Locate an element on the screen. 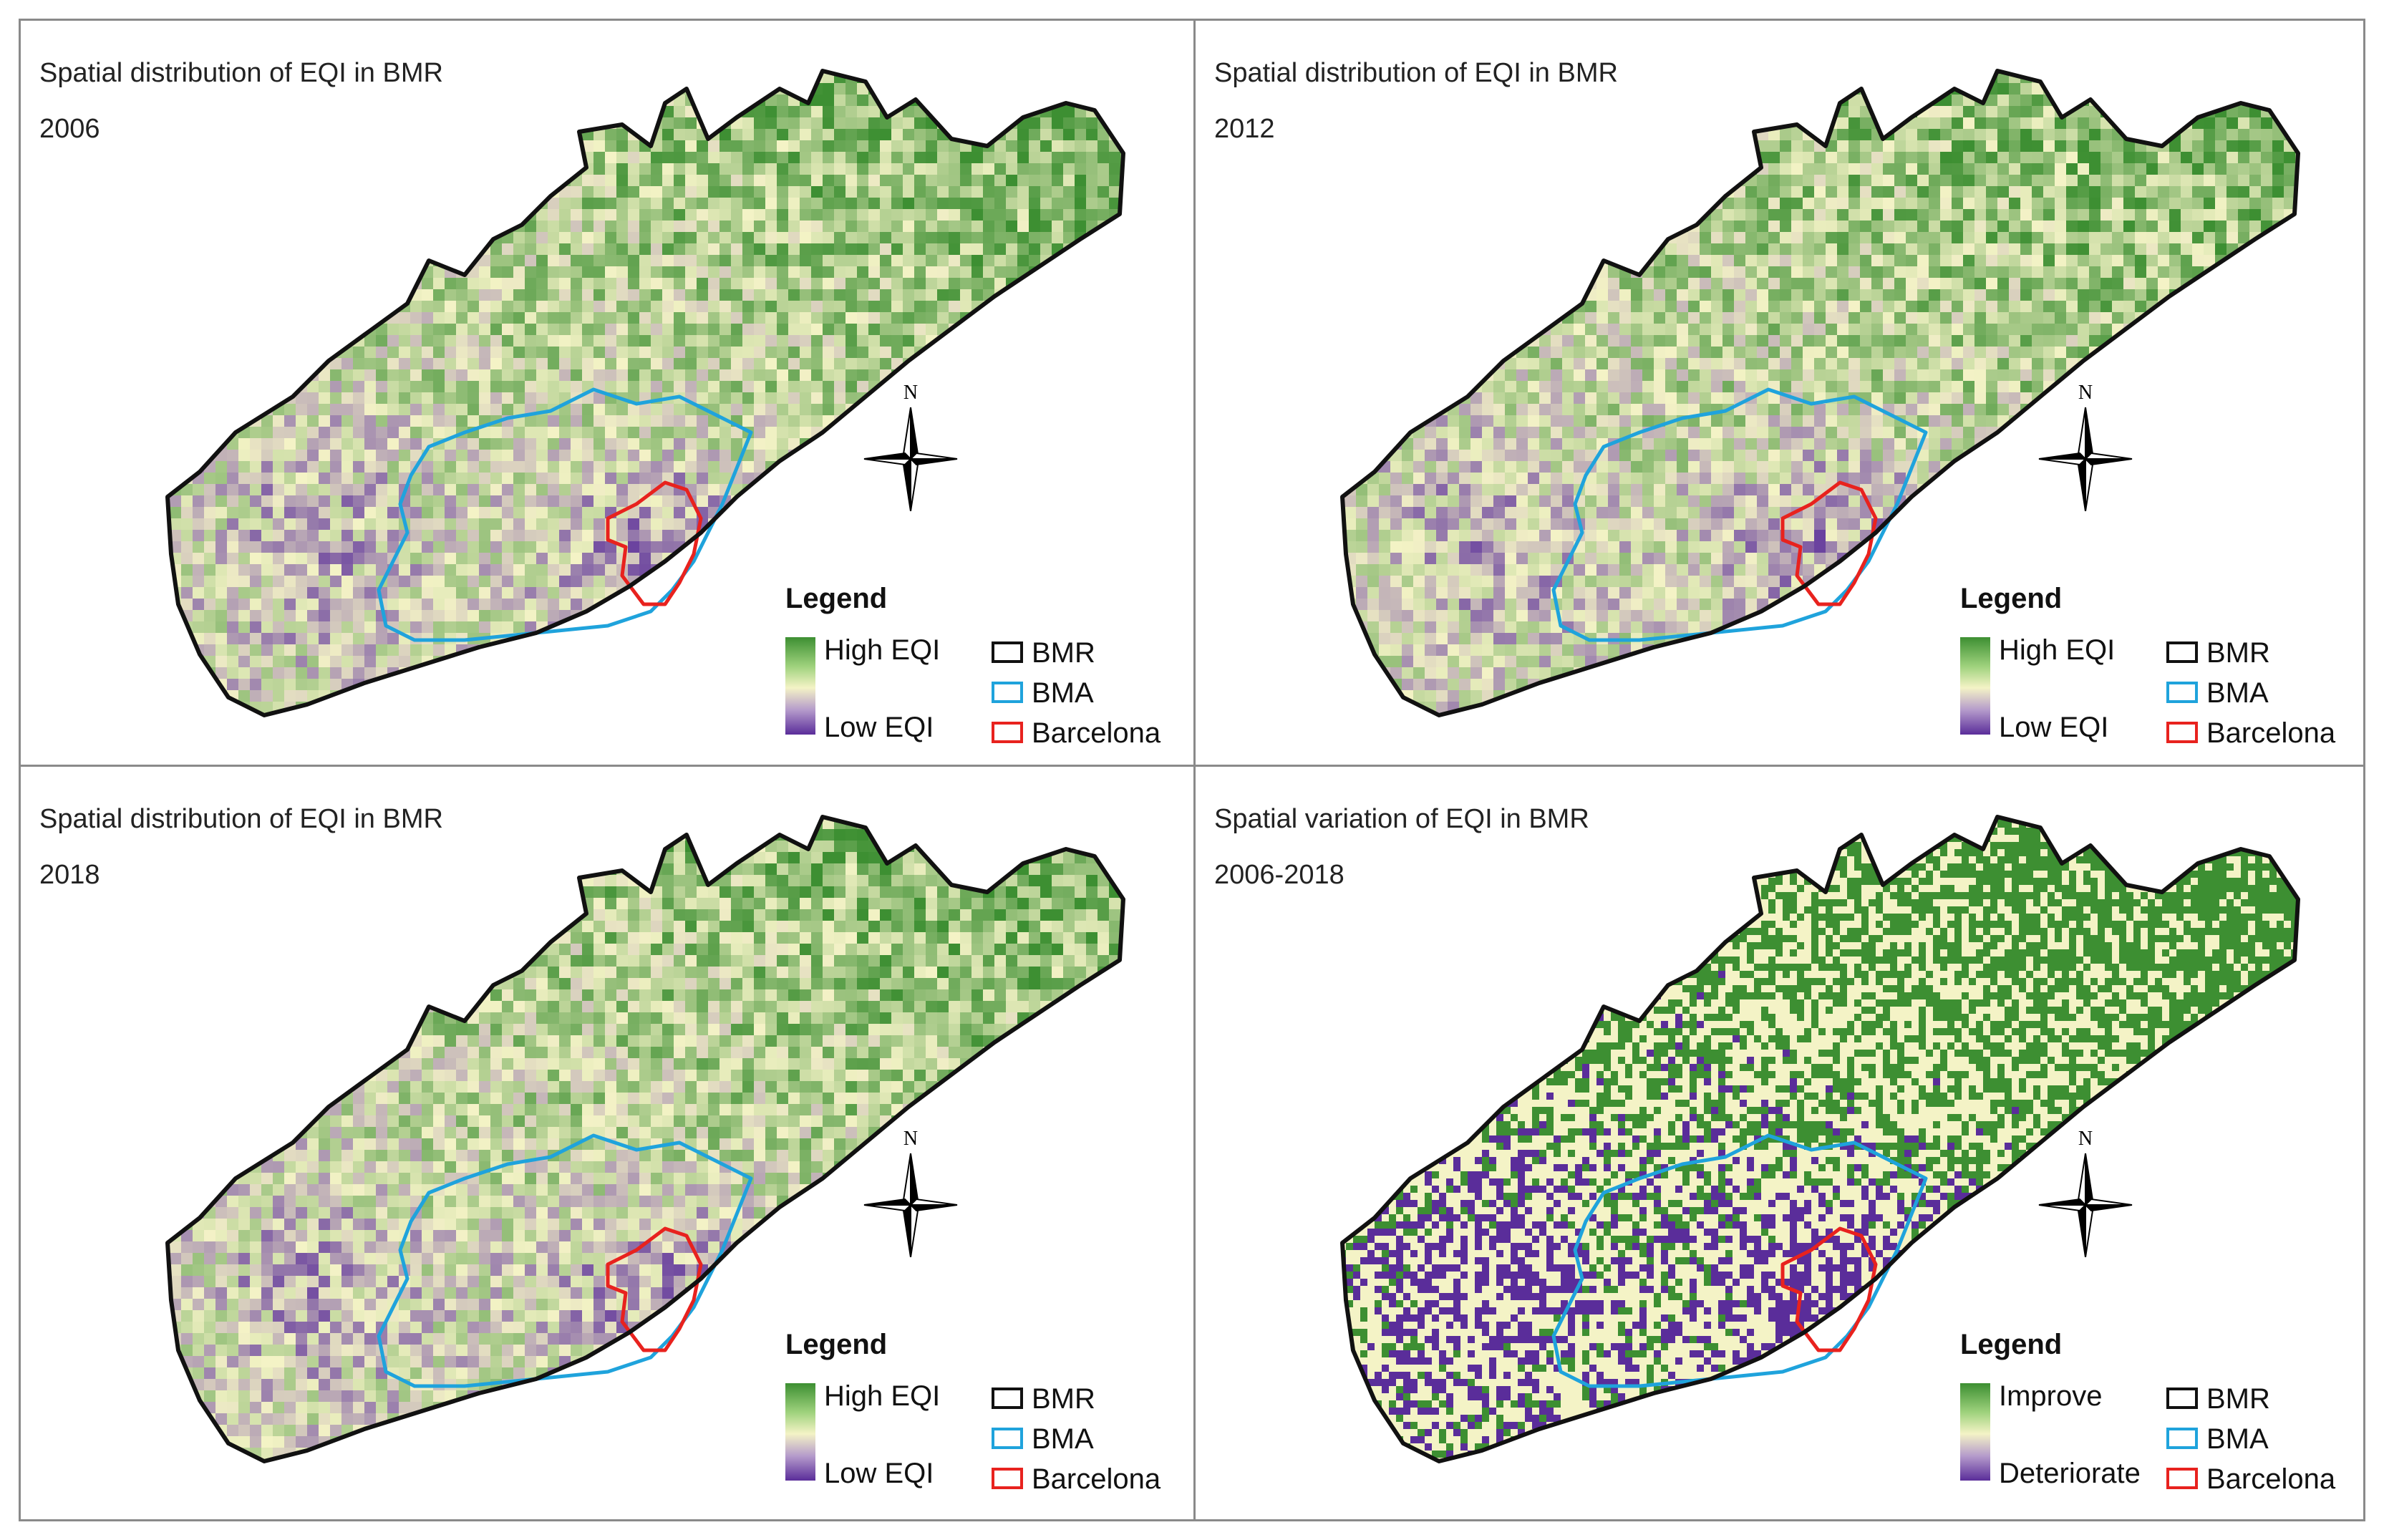  panel-title: Spatial variation of EQI in BMR is located at coordinates (1402, 820).